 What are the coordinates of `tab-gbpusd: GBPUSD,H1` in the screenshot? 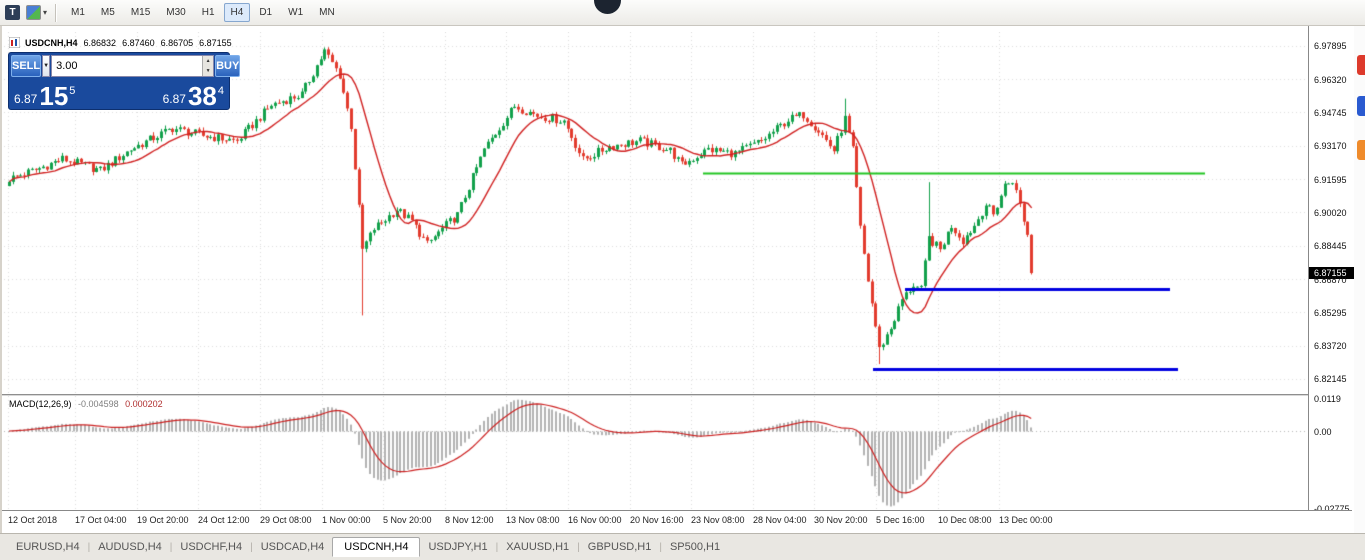 It's located at (619, 547).